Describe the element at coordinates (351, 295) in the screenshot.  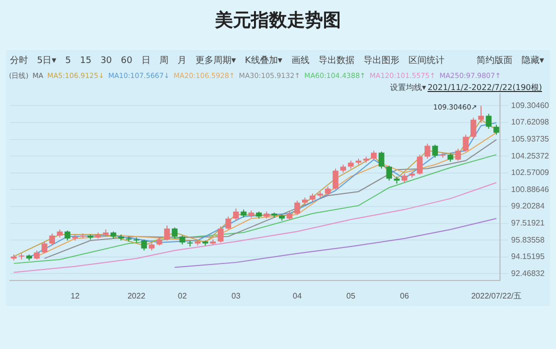
I see `x-tick-label: 05` at that location.